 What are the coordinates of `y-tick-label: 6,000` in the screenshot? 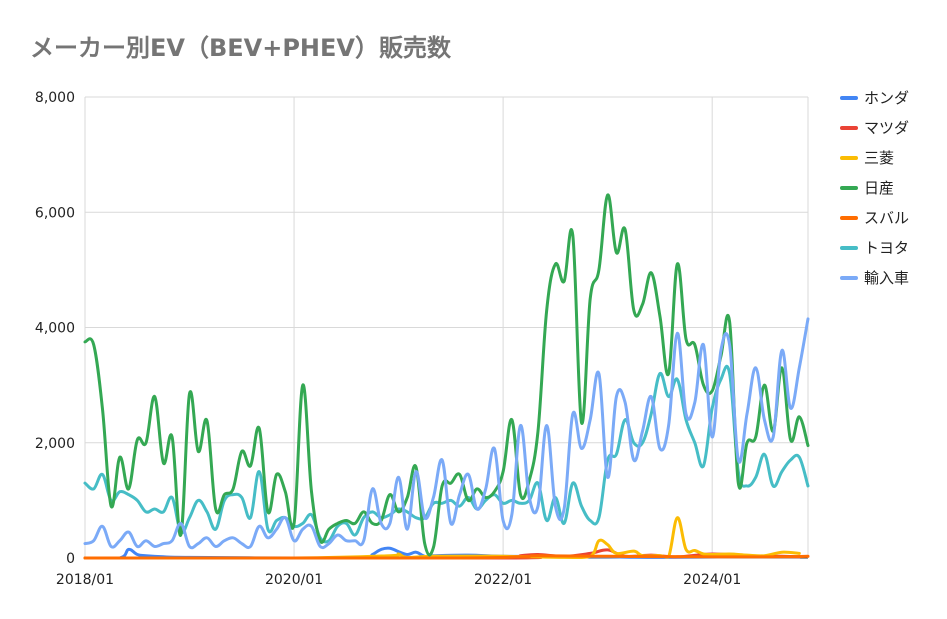 It's located at (55, 213).